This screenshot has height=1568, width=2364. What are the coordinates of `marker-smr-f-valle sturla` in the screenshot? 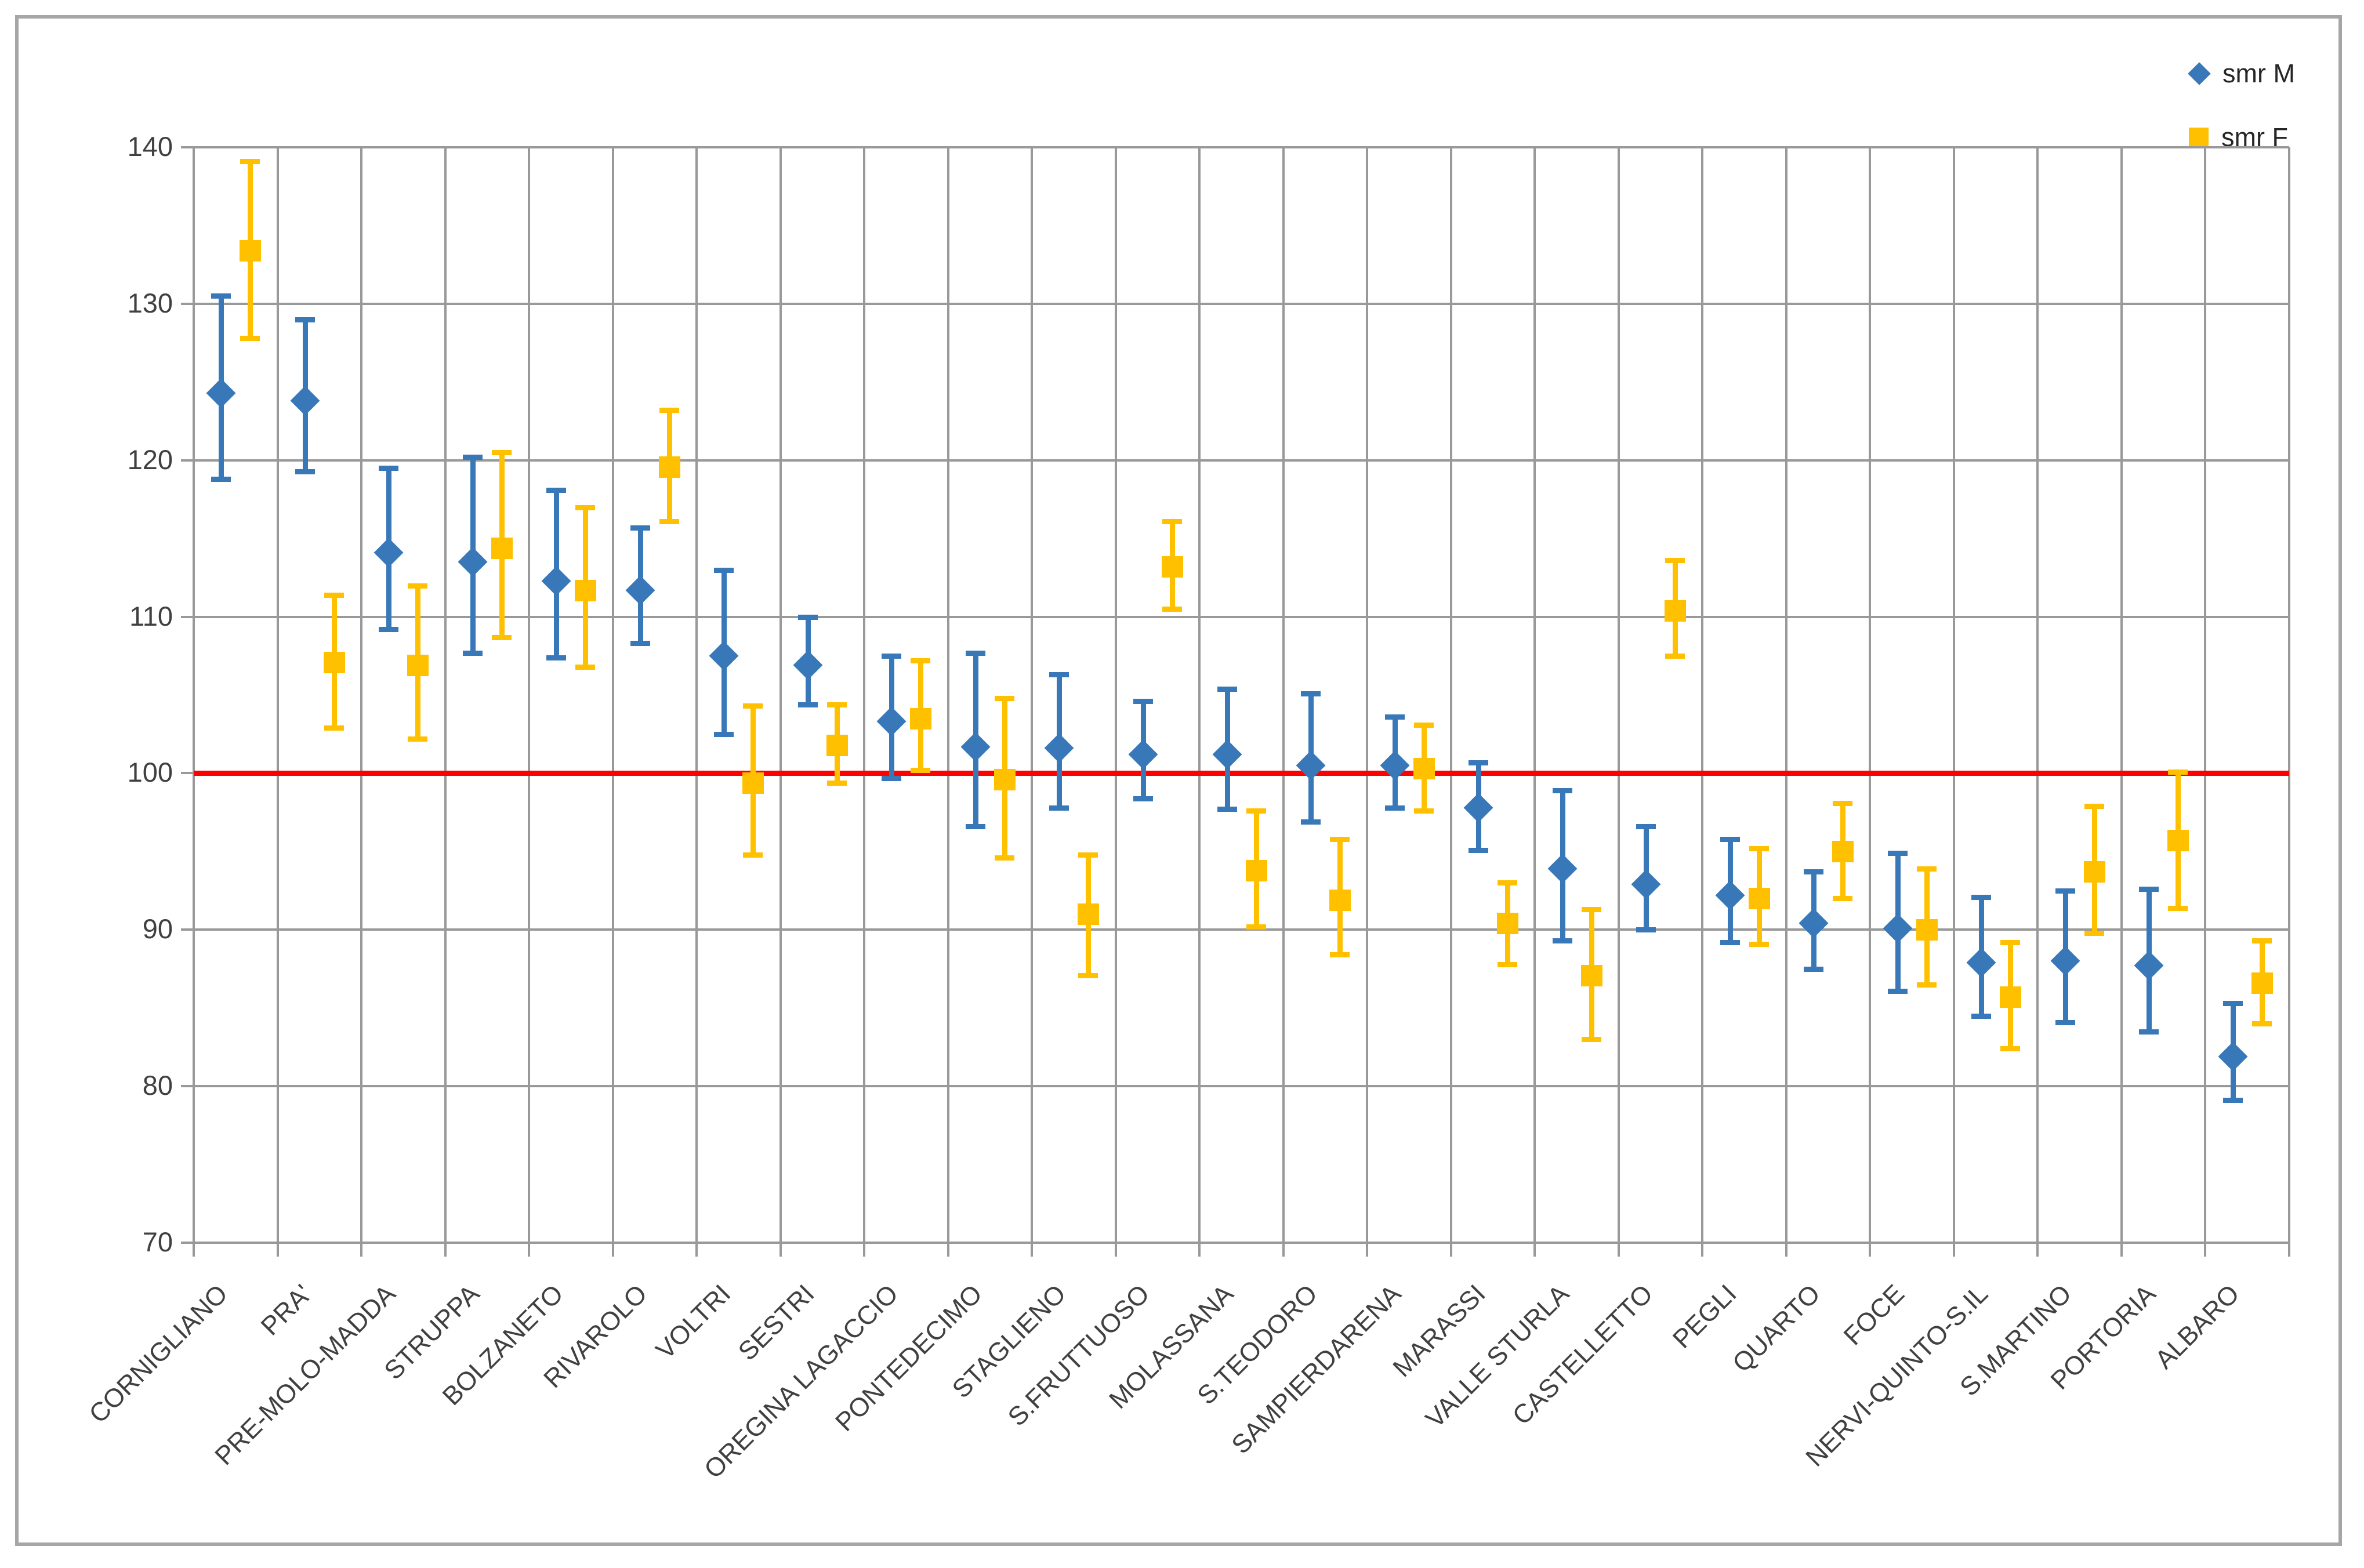 It's located at (1591, 975).